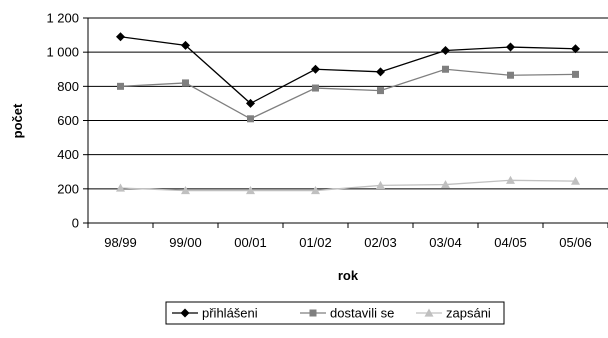  What do you see at coordinates (68, 154) in the screenshot?
I see `y-tick-label: 400` at bounding box center [68, 154].